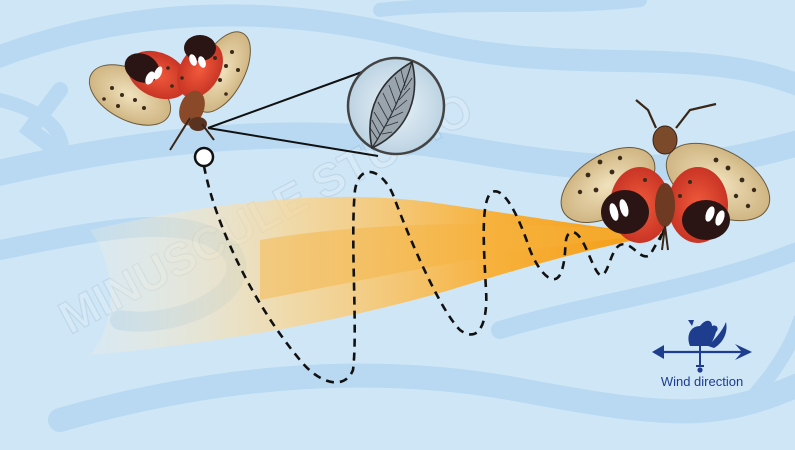 This screenshot has height=450, width=795. I want to click on spotted-lanternfly-start-icon, so click(169, 91).